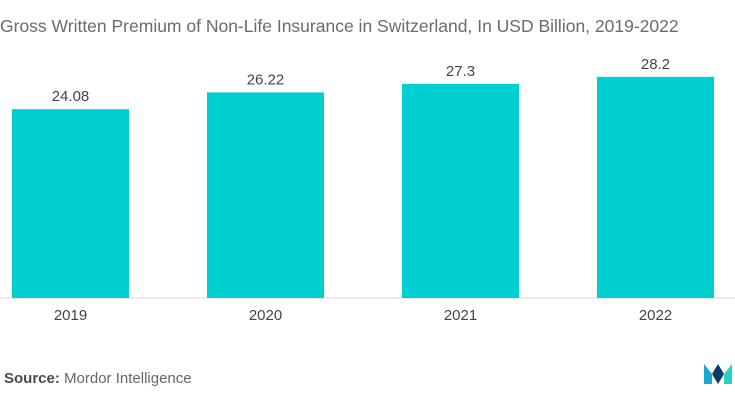 This screenshot has width=735, height=400. Describe the element at coordinates (655, 64) in the screenshot. I see `value-label-2022: 28.2` at that location.